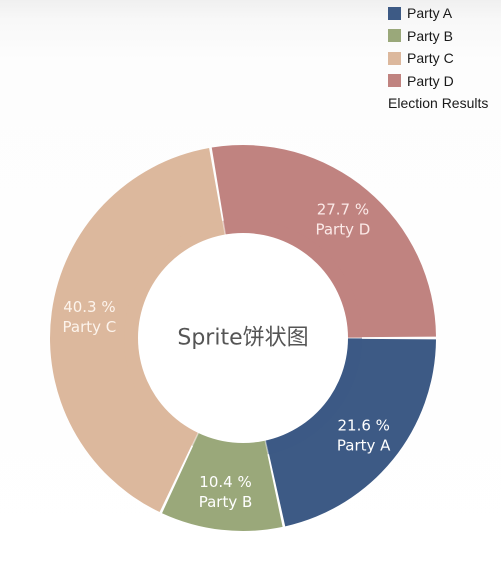 This screenshot has height=580, width=501. I want to click on legend-swatch-party-a, so click(394, 13).